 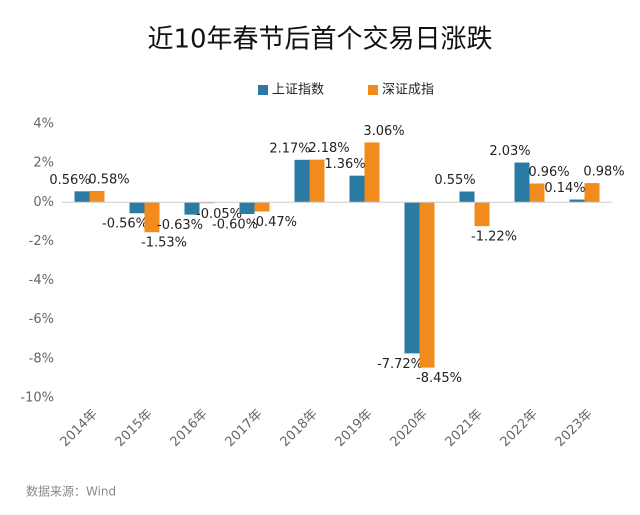 What do you see at coordinates (219, 214) in the screenshot?
I see `value-label: -0.05%` at bounding box center [219, 214].